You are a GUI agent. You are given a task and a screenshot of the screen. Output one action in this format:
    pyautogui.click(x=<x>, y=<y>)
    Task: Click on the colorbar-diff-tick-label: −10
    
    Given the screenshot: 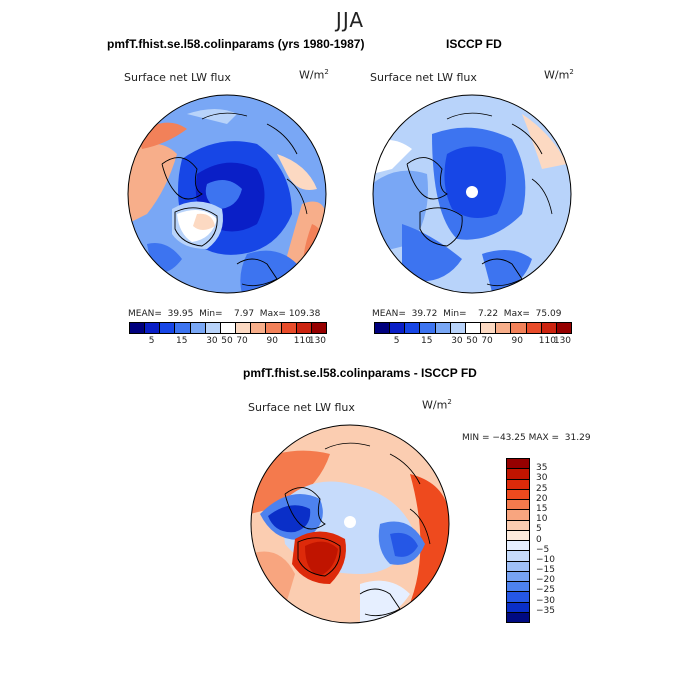 What is the action you would take?
    pyautogui.click(x=545, y=559)
    